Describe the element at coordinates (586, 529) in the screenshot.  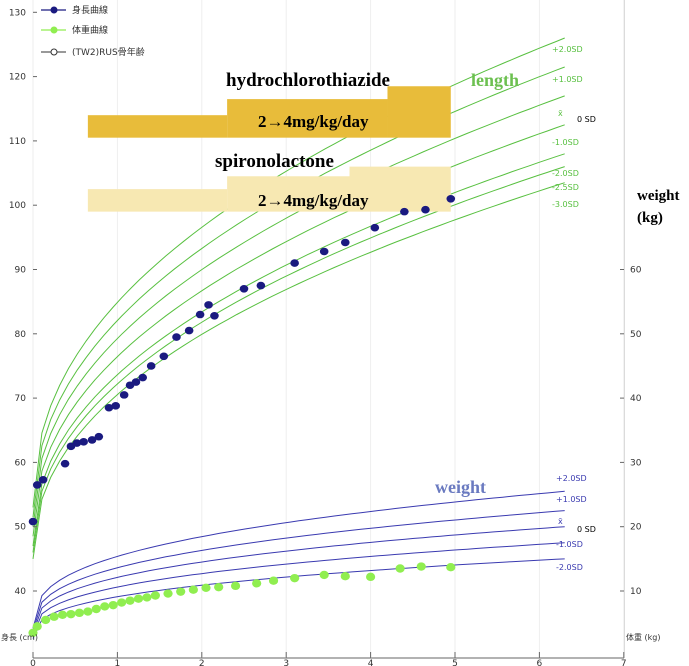
I see `weight-sd-label: 0 SD` at that location.